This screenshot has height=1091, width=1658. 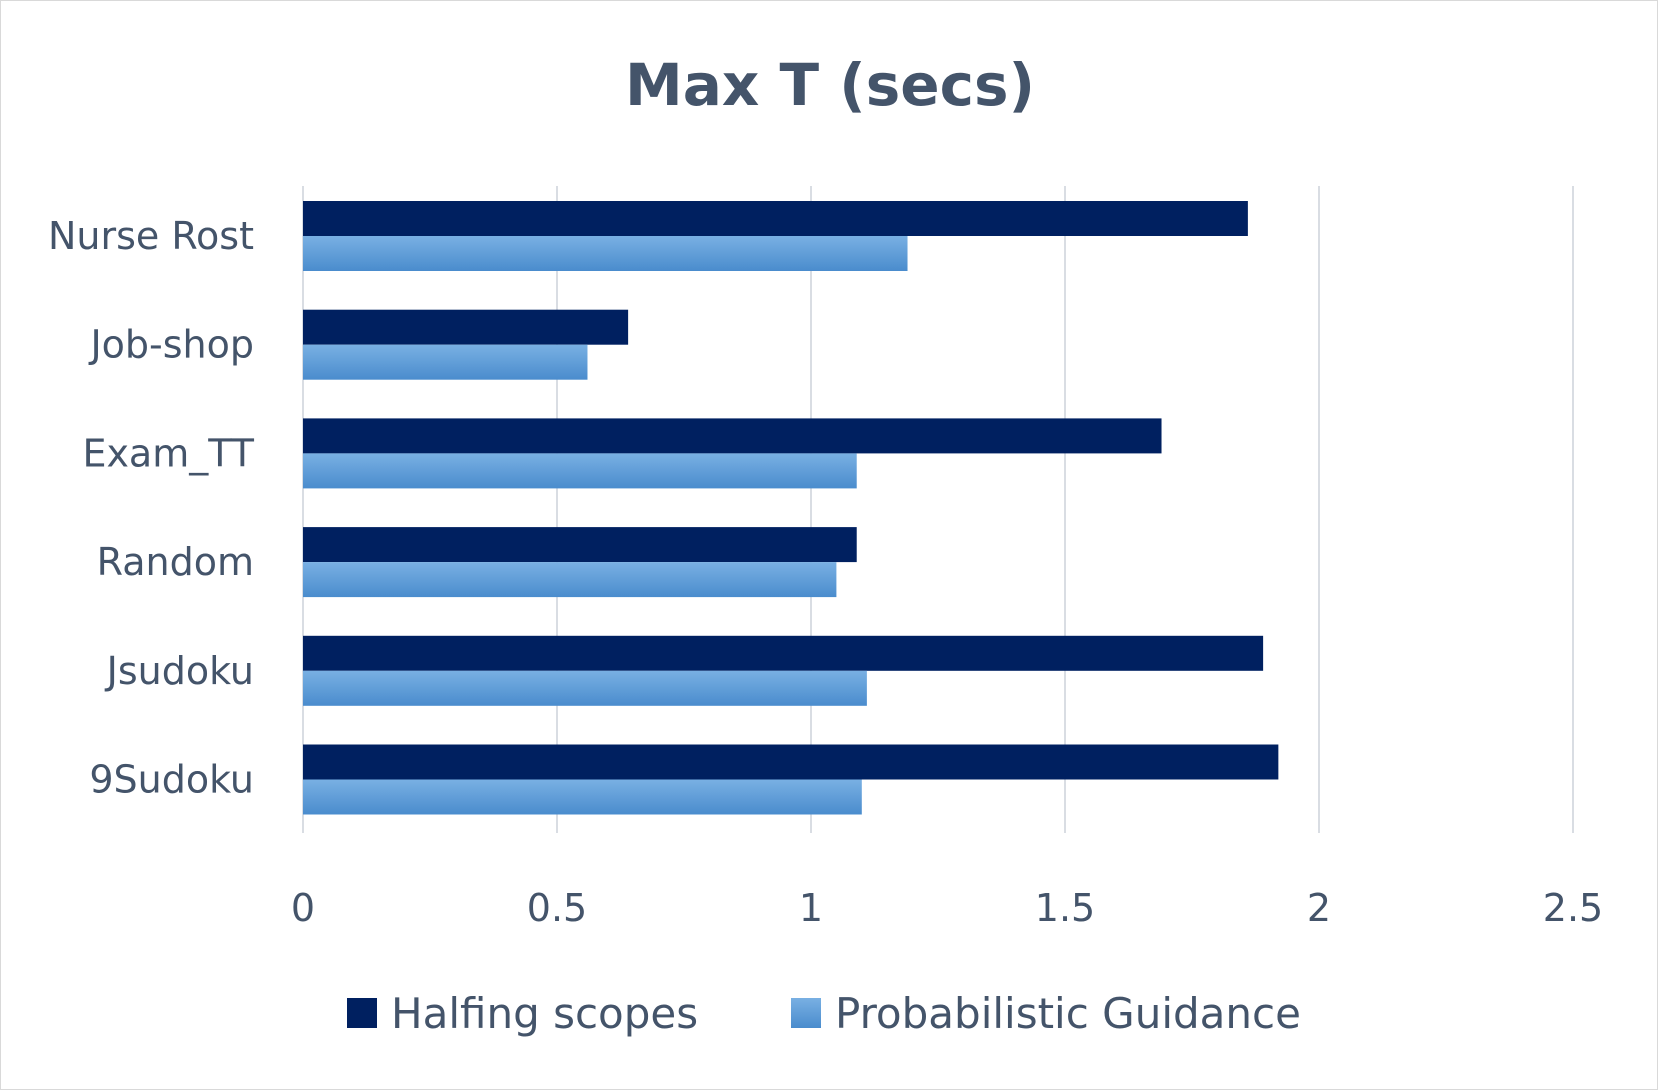 I want to click on legend: Halfing scopes Probabilistic Guidance, so click(x=824, y=1013).